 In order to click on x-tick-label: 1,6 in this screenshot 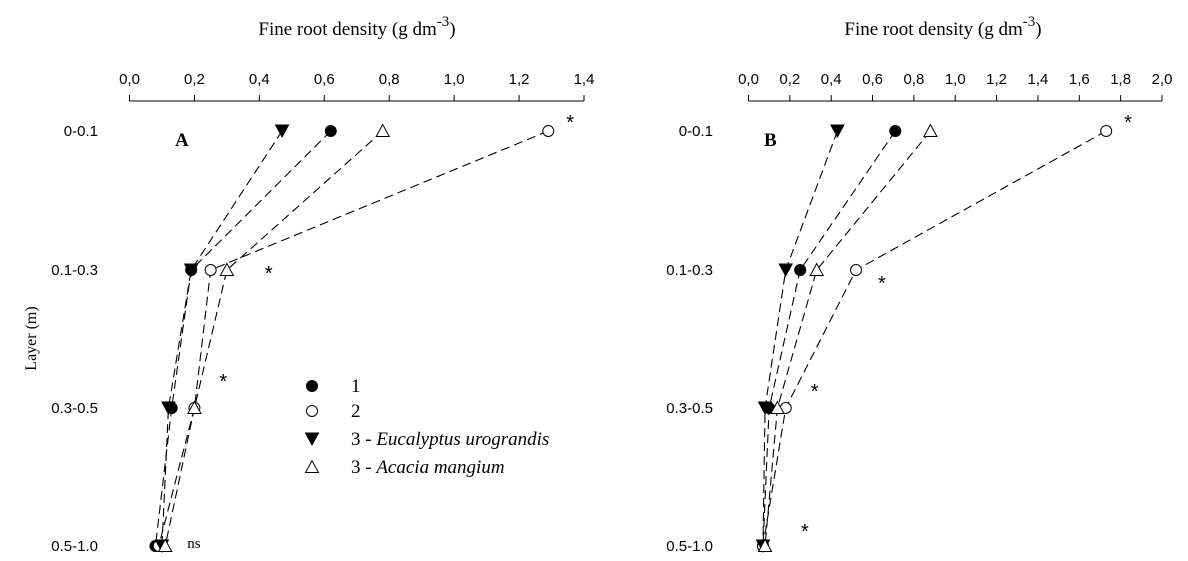, I will do `click(1079, 79)`.